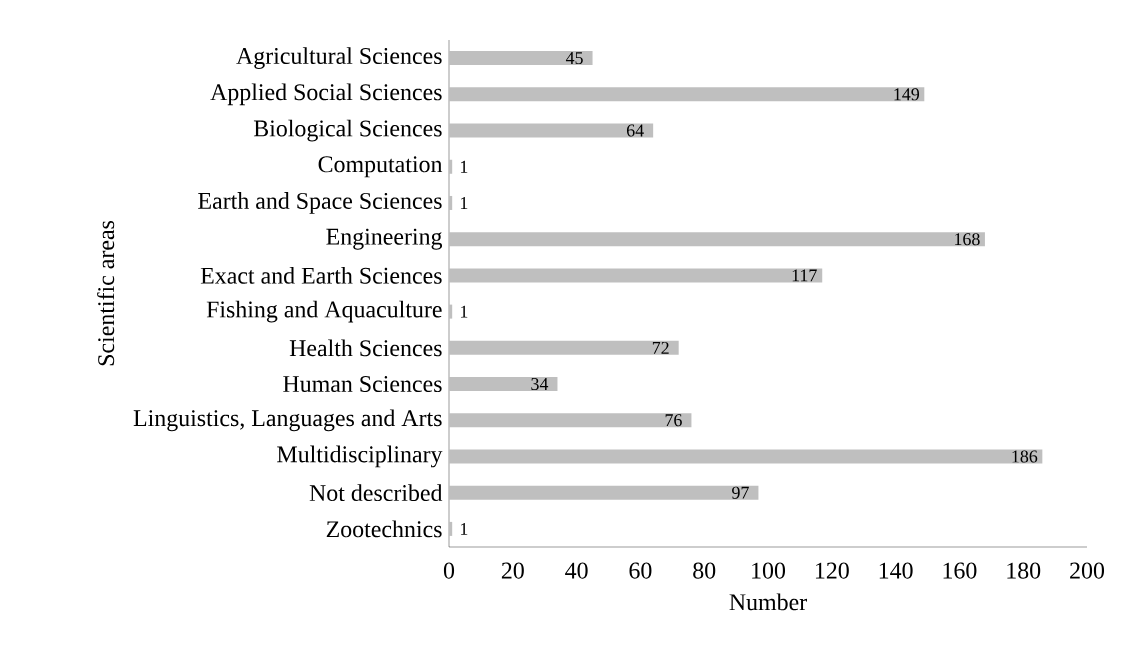 Image resolution: width=1129 pixels, height=664 pixels. What do you see at coordinates (106, 293) in the screenshot?
I see `y-axis-title: Scientific areas` at bounding box center [106, 293].